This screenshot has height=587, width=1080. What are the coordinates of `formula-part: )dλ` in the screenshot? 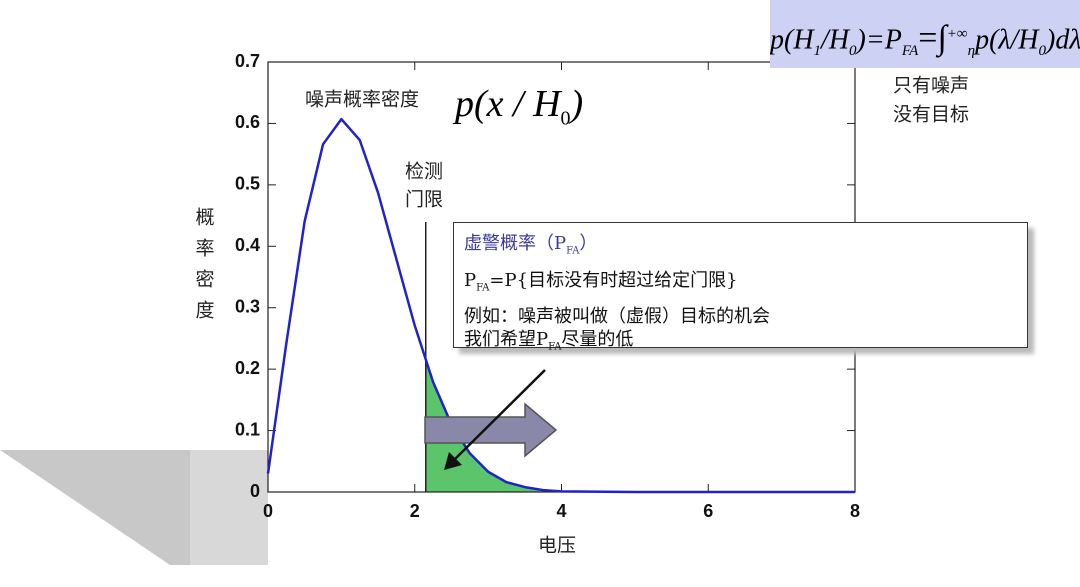 It's located at (1063, 40).